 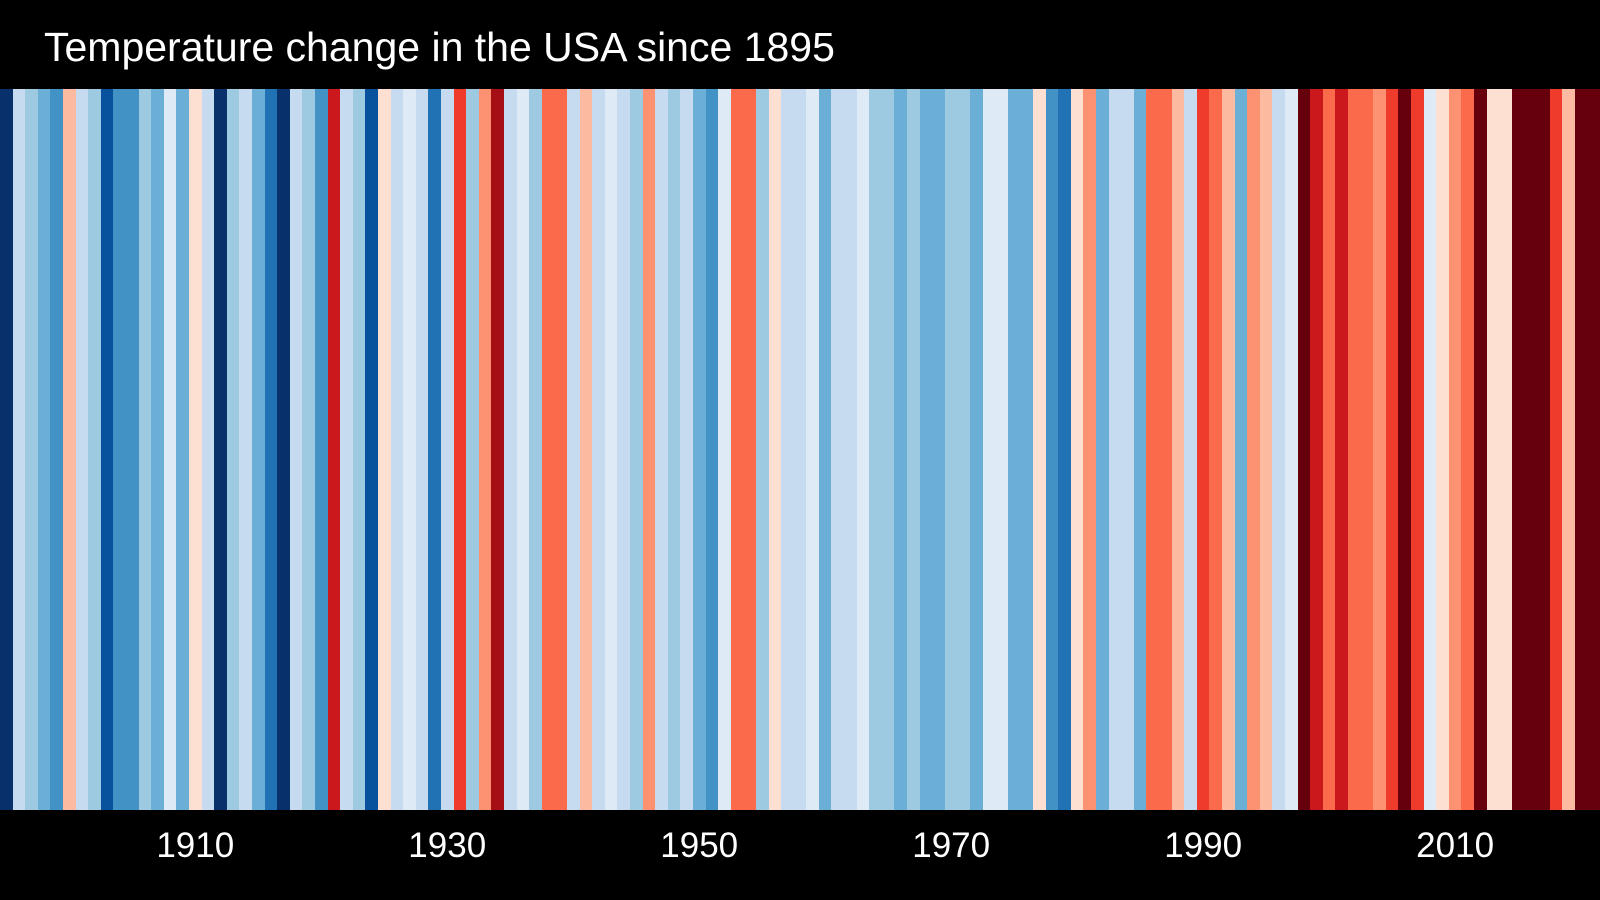 What do you see at coordinates (233, 449) in the screenshot?
I see `stripe-1913` at bounding box center [233, 449].